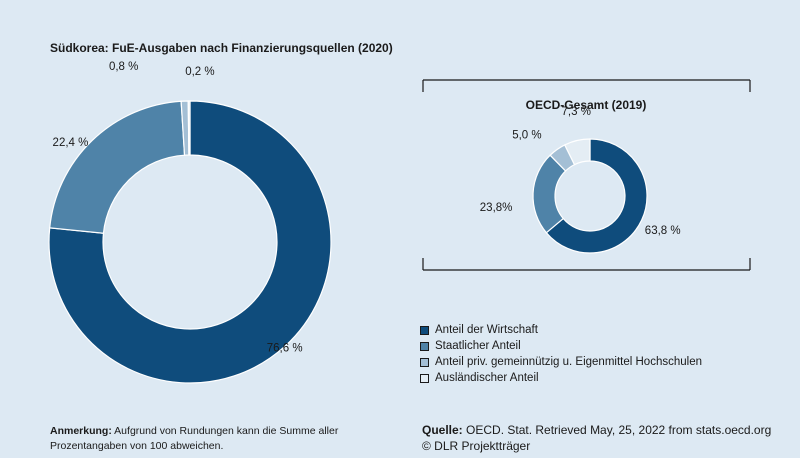 This screenshot has height=458, width=800. Describe the element at coordinates (71, 143) in the screenshot. I see `slice-label: 22,4 %` at that location.